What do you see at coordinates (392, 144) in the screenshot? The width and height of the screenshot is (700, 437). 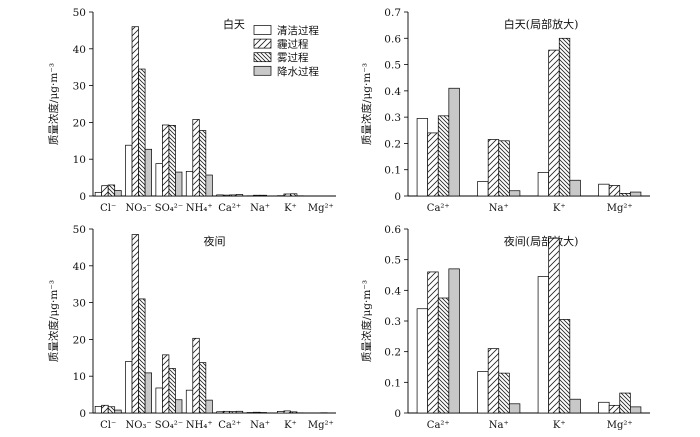 I see `y-tick-label: 0.2` at bounding box center [392, 144].